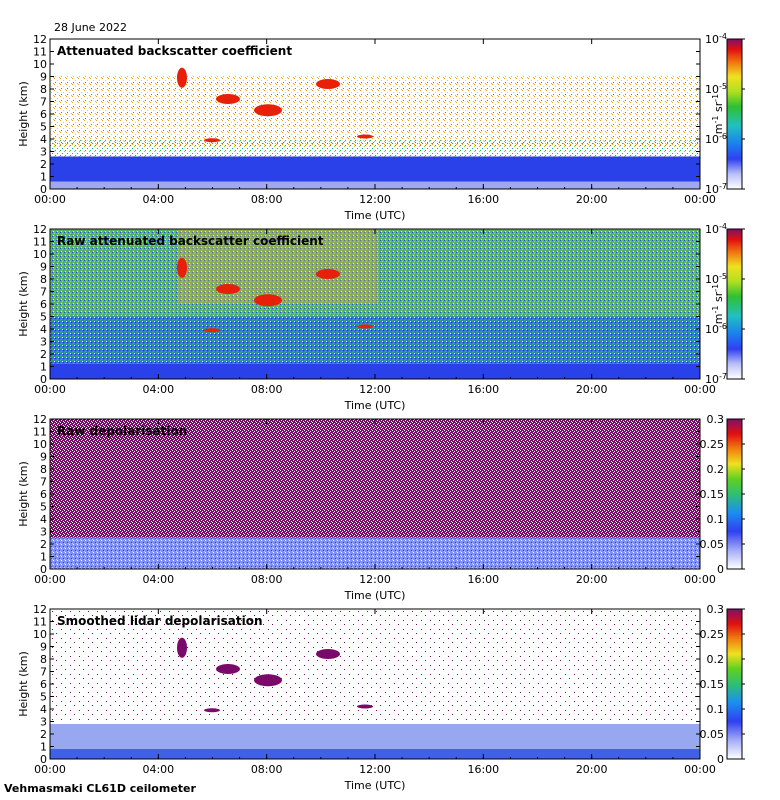 The width and height of the screenshot is (780, 800). What do you see at coordinates (122, 431) in the screenshot?
I see `panel-title: Raw depolarisation` at bounding box center [122, 431].